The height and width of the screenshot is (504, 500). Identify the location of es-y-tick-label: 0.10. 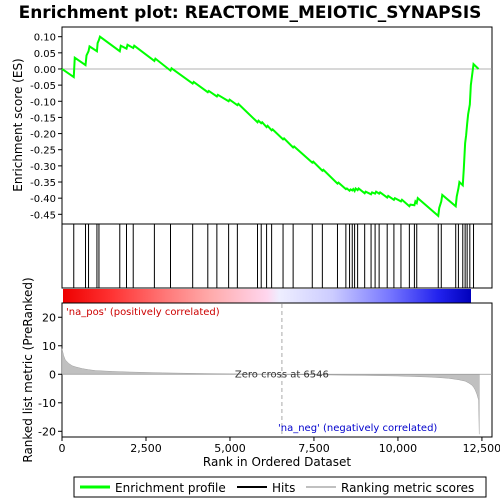
(45, 38).